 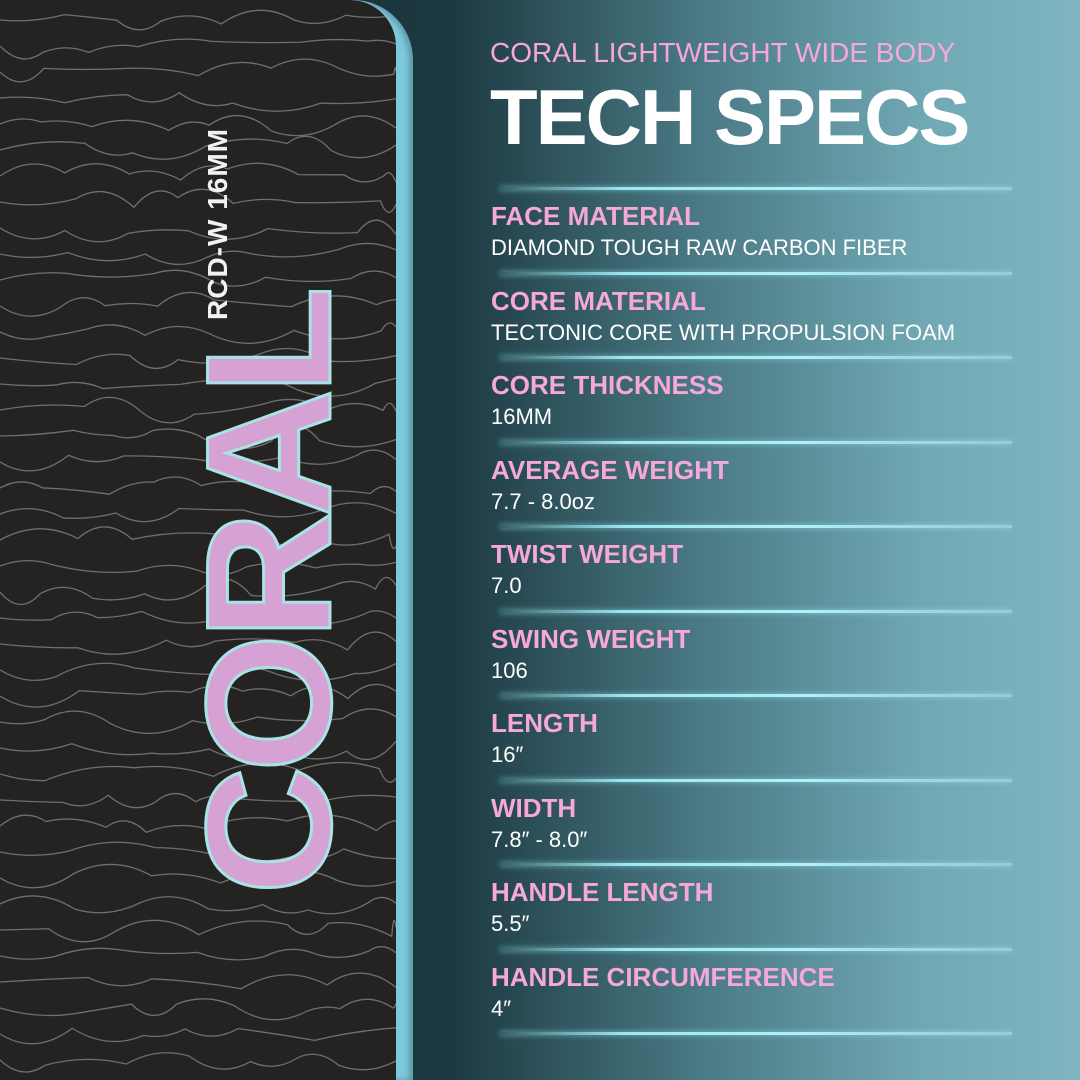 I want to click on header: CORAL LIGHTWEIGHT WIDE BODY TECH SPECS, so click(x=770, y=99).